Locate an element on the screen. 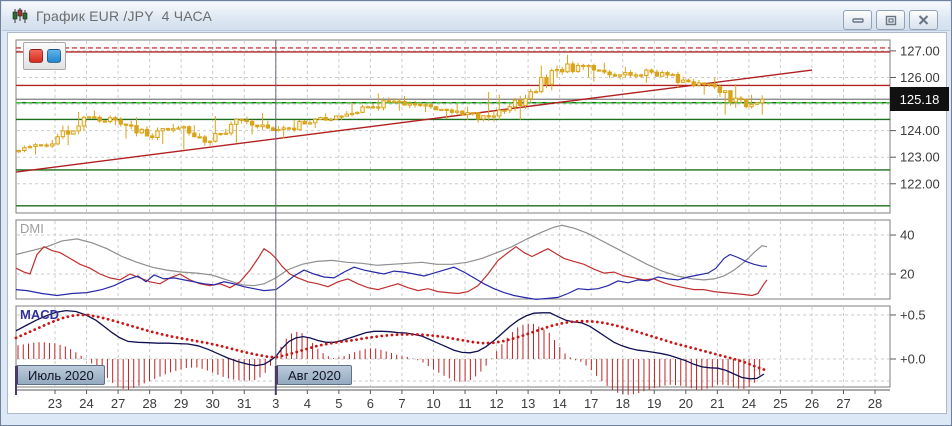  restore-button is located at coordinates (890, 20).